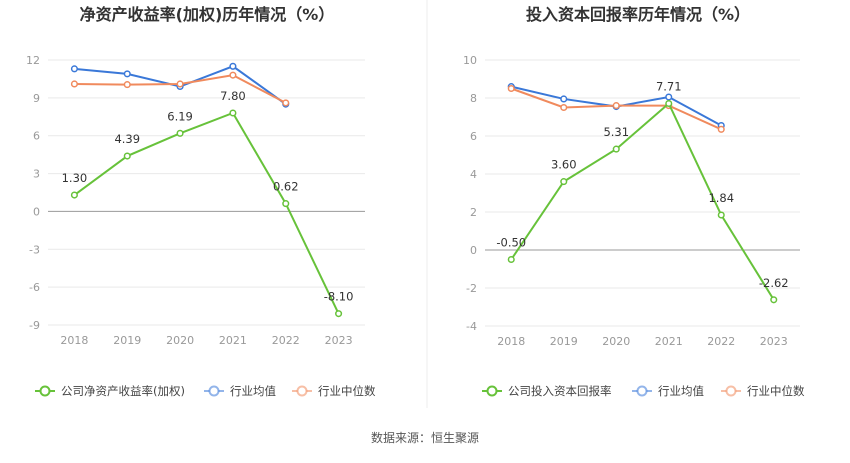 This screenshot has height=463, width=850. What do you see at coordinates (470, 60) in the screenshot?
I see `y-tick-label: 10` at bounding box center [470, 60].